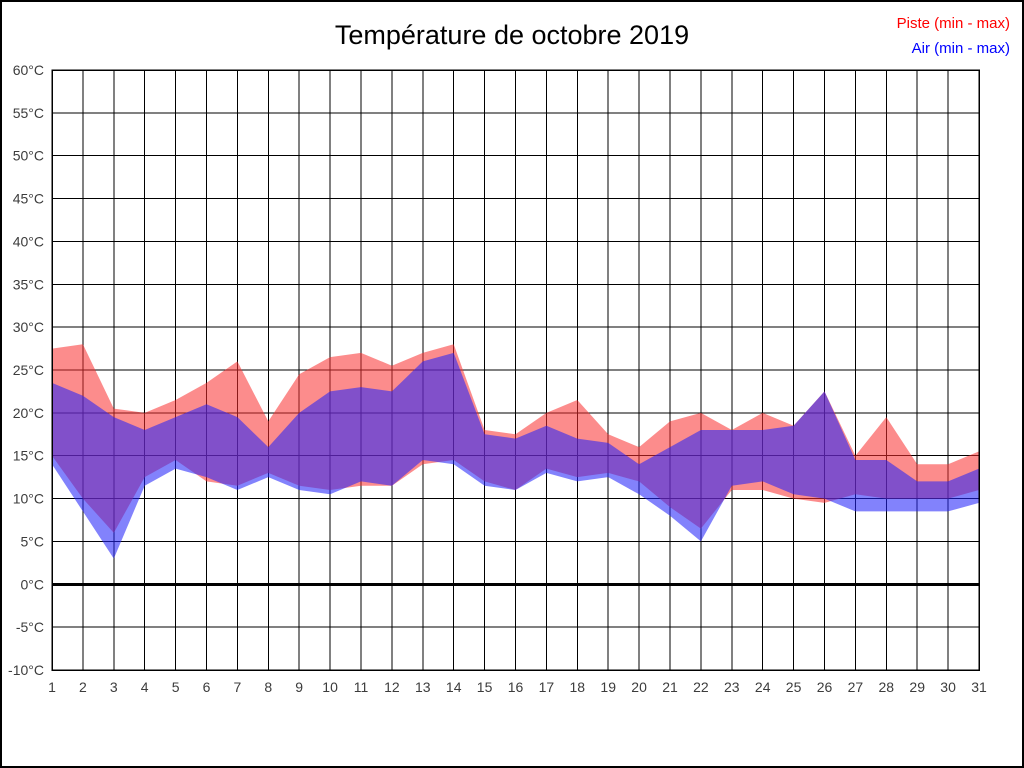  I want to click on y-tick-label: 30°C, so click(28, 327).